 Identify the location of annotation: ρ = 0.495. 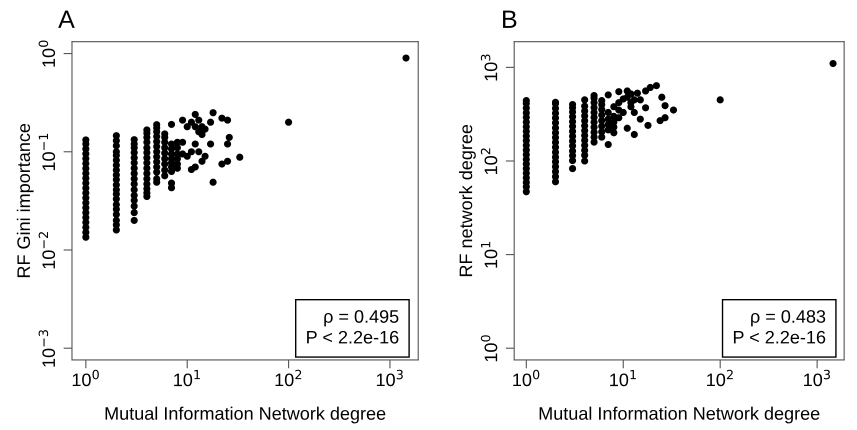
(361, 318).